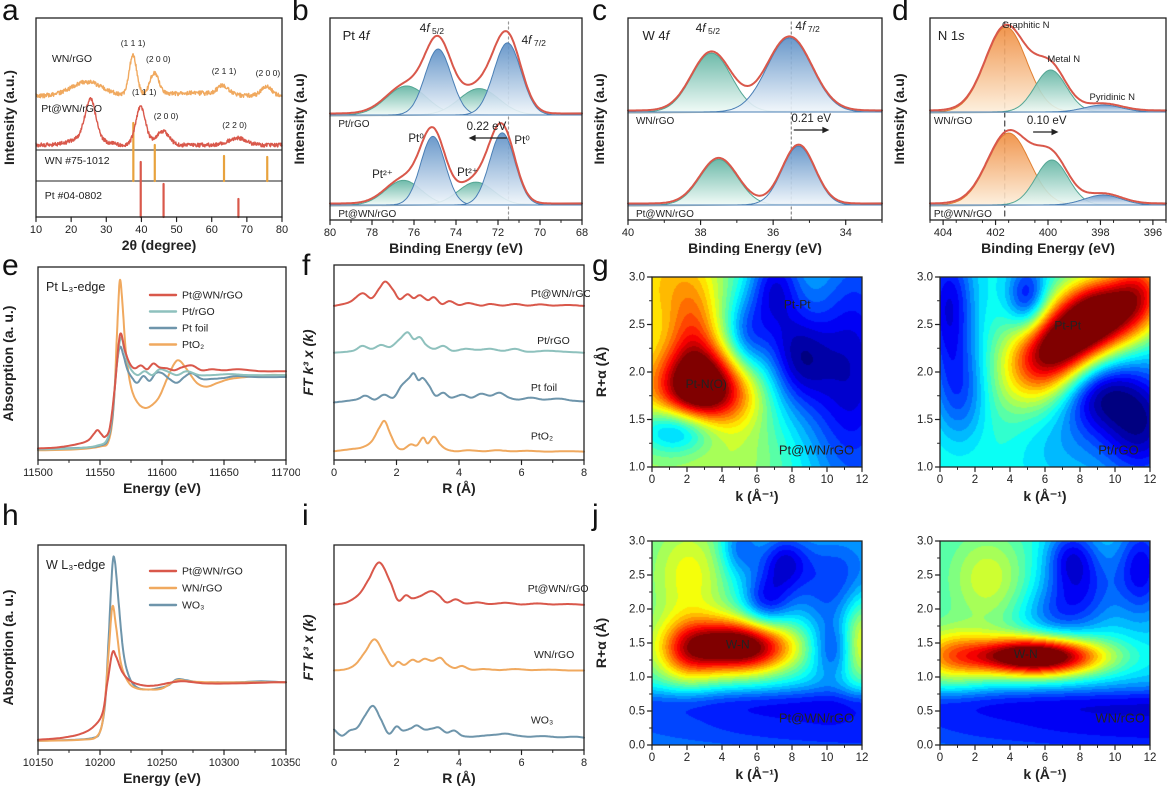 The width and height of the screenshot is (1172, 793). I want to click on svg-text: 400, so click(1048, 233).